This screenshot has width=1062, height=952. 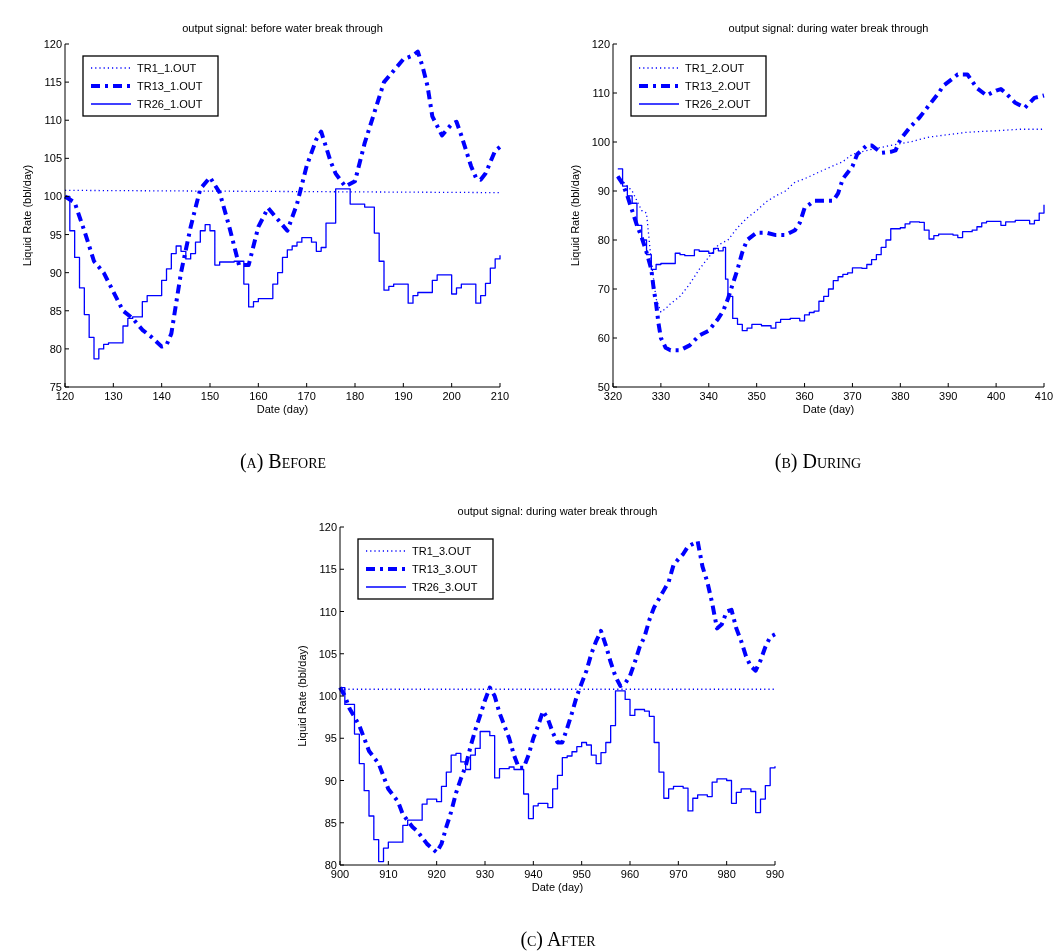 What do you see at coordinates (533, 874) in the screenshot?
I see `x-tick-label: 940` at bounding box center [533, 874].